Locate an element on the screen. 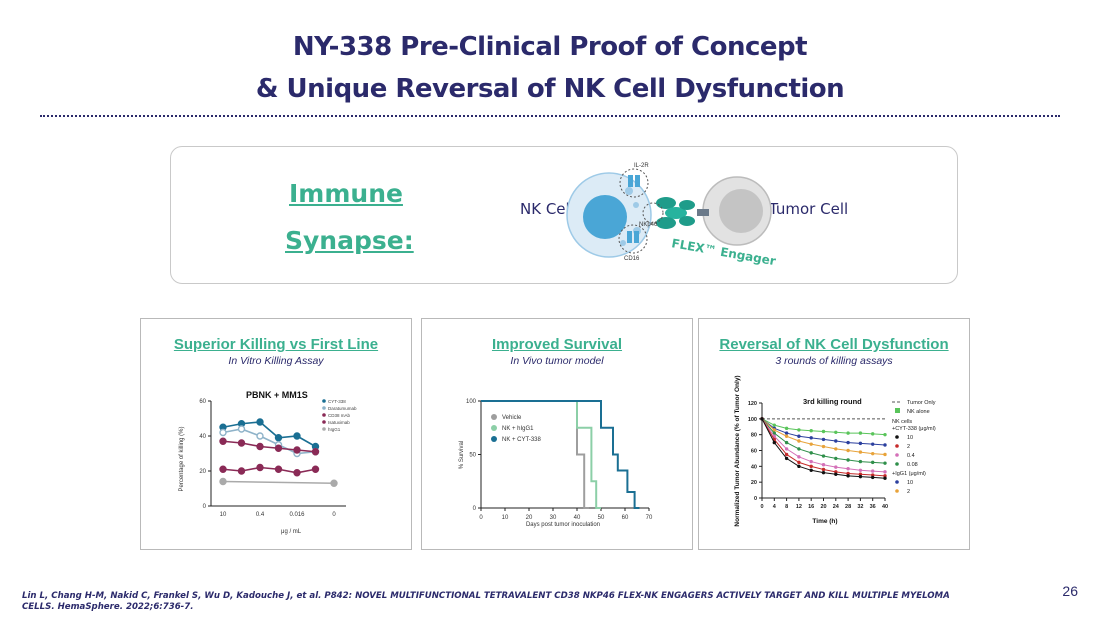 The width and height of the screenshot is (1100, 619). killing-series-line is located at coordinates (269, 470).